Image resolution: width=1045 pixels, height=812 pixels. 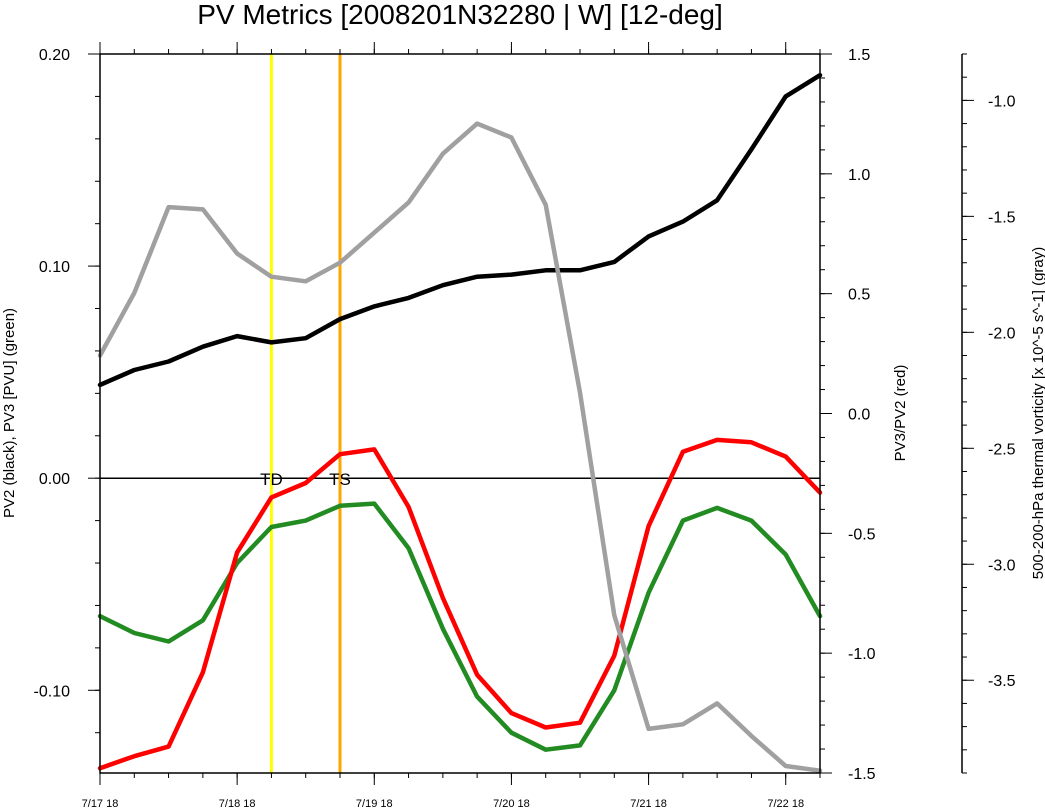 What do you see at coordinates (862, 774) in the screenshot?
I see `right-tick-label: -1.5` at bounding box center [862, 774].